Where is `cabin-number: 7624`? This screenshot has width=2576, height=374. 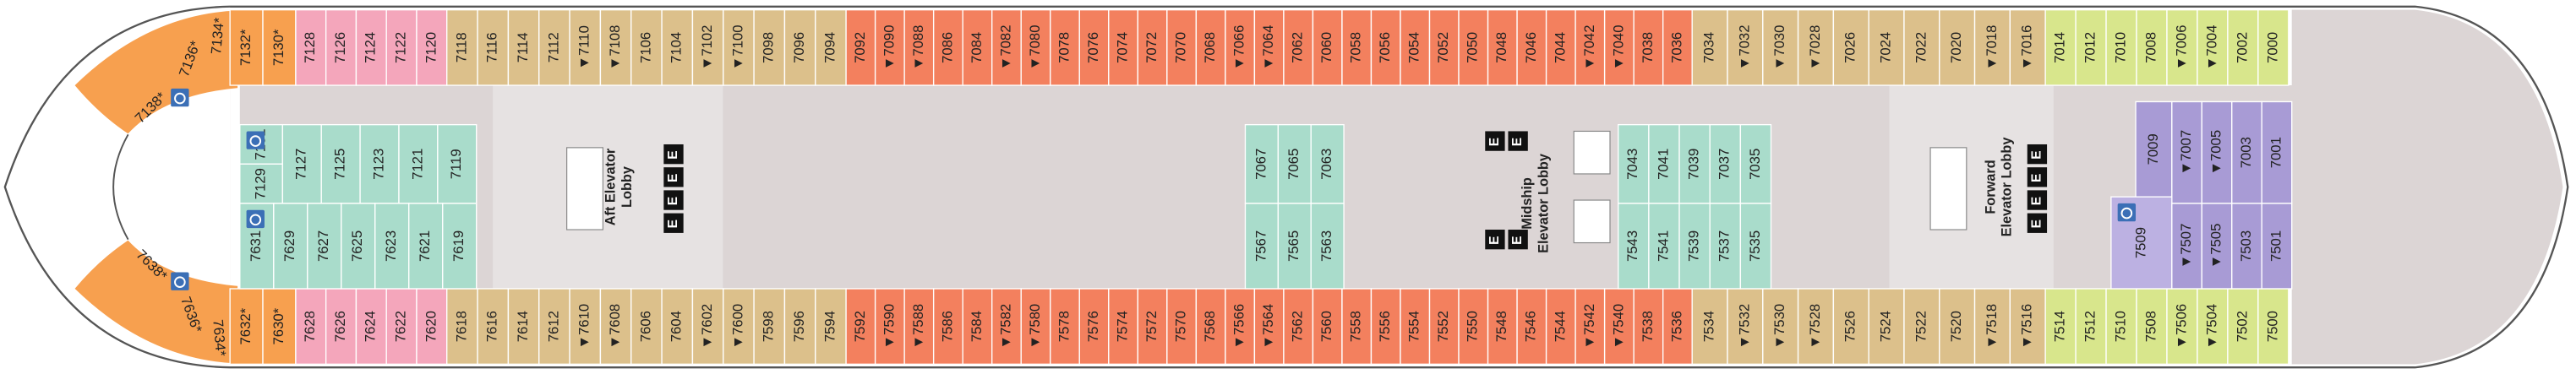
cabin-number: 7624 is located at coordinates (371, 326).